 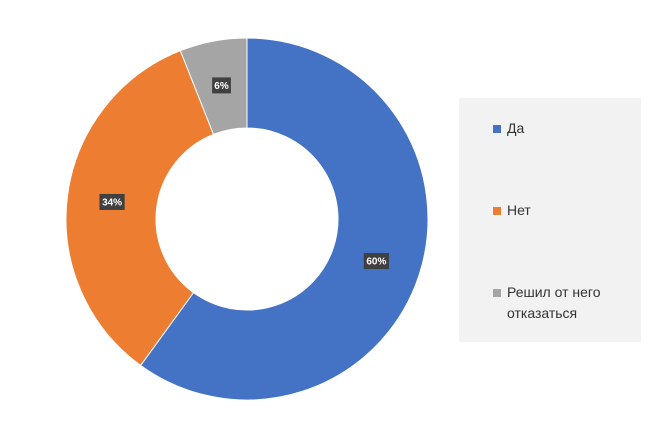 I want to click on legend-swatch-da, so click(x=497, y=129).